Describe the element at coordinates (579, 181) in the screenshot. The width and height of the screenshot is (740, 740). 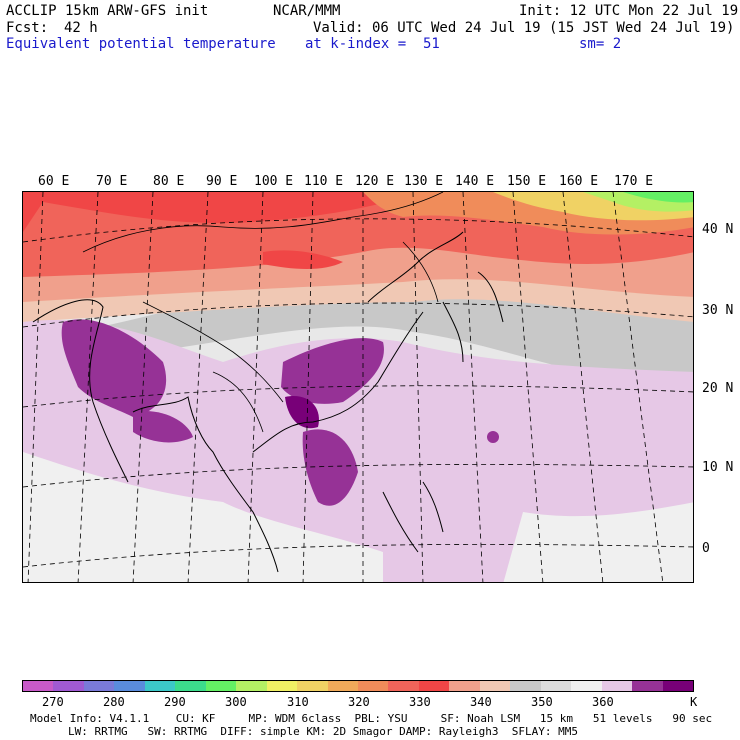
I see `lon-label: 160 E` at that location.